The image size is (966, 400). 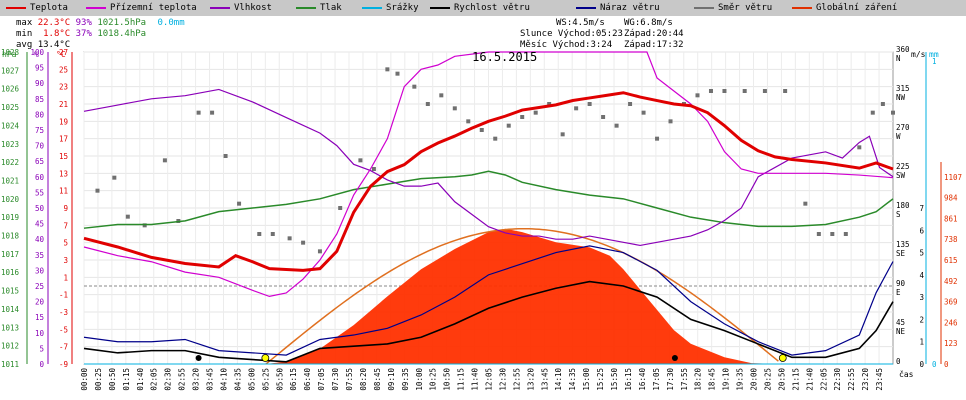 What do you see at coordinates (901, 331) in the screenshot?
I see `axis-tick-wind-dir-label: NE` at bounding box center [901, 331].